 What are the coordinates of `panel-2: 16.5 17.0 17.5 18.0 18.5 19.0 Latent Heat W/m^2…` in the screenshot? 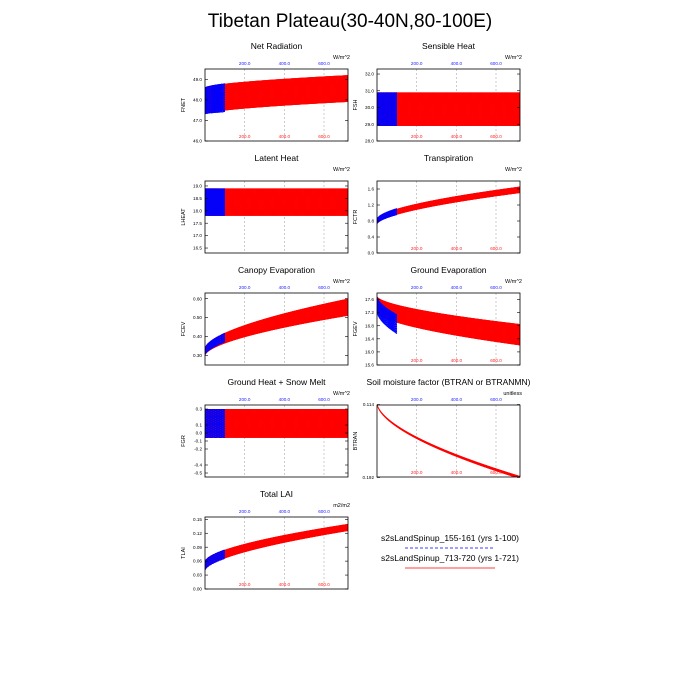 It's located at (265, 203).